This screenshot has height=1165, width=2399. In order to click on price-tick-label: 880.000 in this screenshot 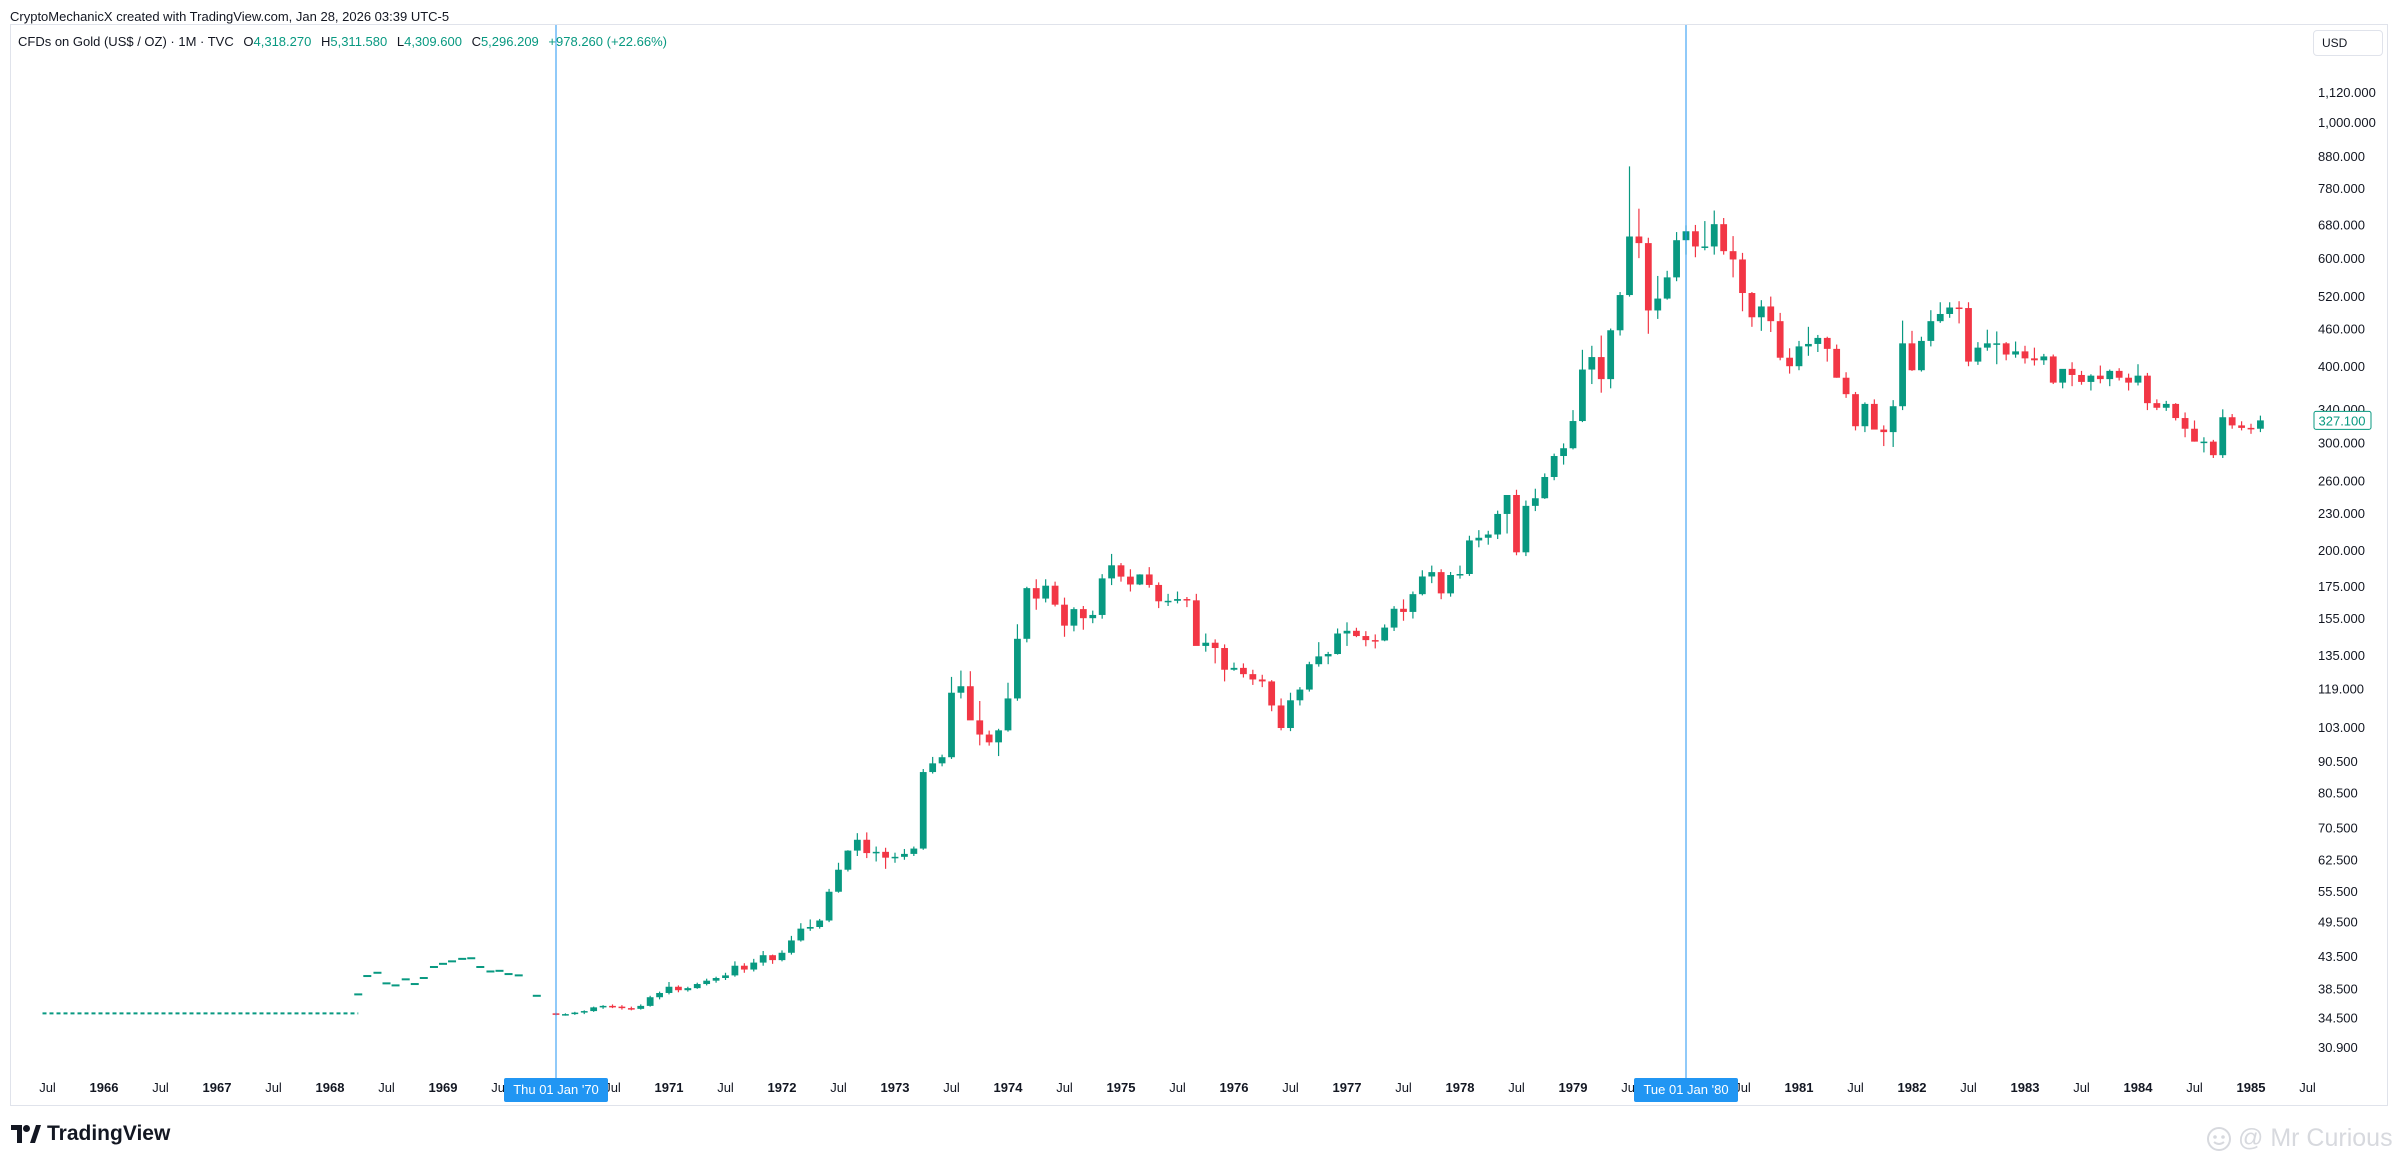, I will do `click(2341, 156)`.